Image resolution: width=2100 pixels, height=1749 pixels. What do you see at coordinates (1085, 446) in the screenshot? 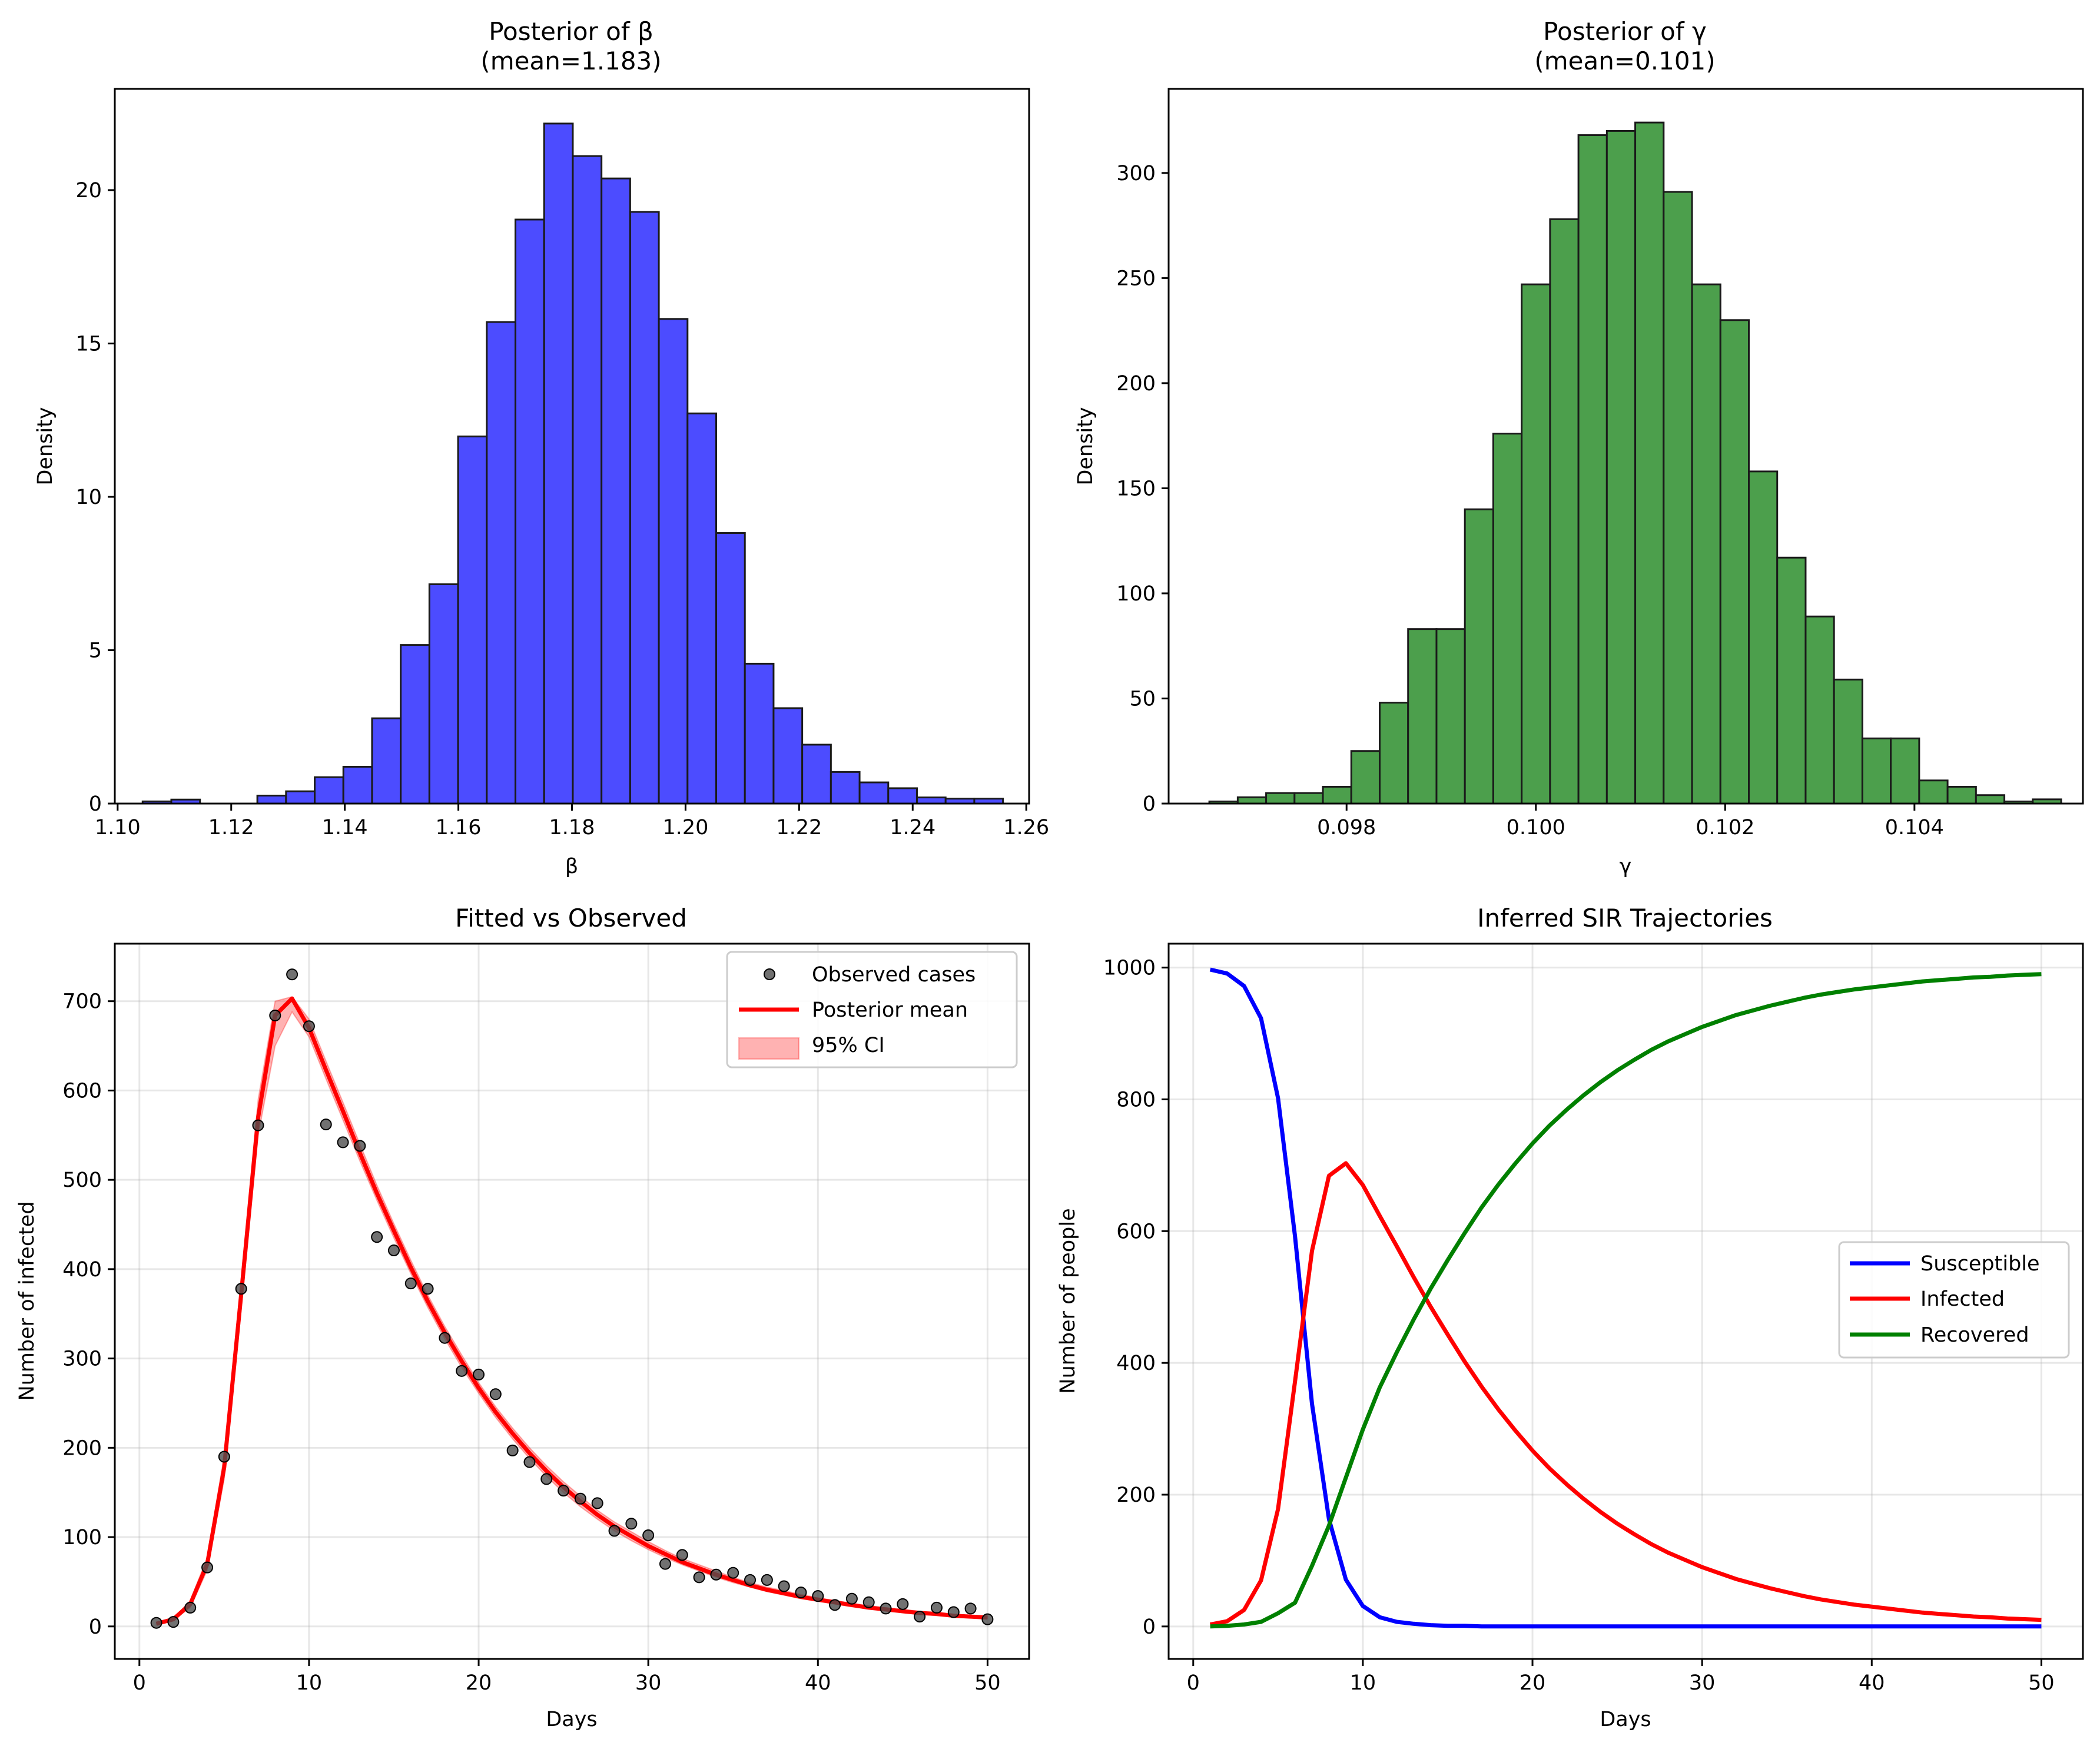
I see `gamma-y-axis-label: Density` at bounding box center [1085, 446].